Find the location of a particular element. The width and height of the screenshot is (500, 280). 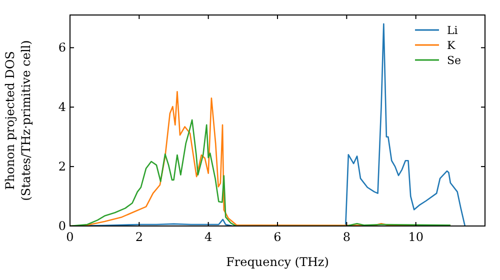

y-axis-title: Phonon projected DOS (States/THz·primitive cell) is located at coordinates (18, 120).